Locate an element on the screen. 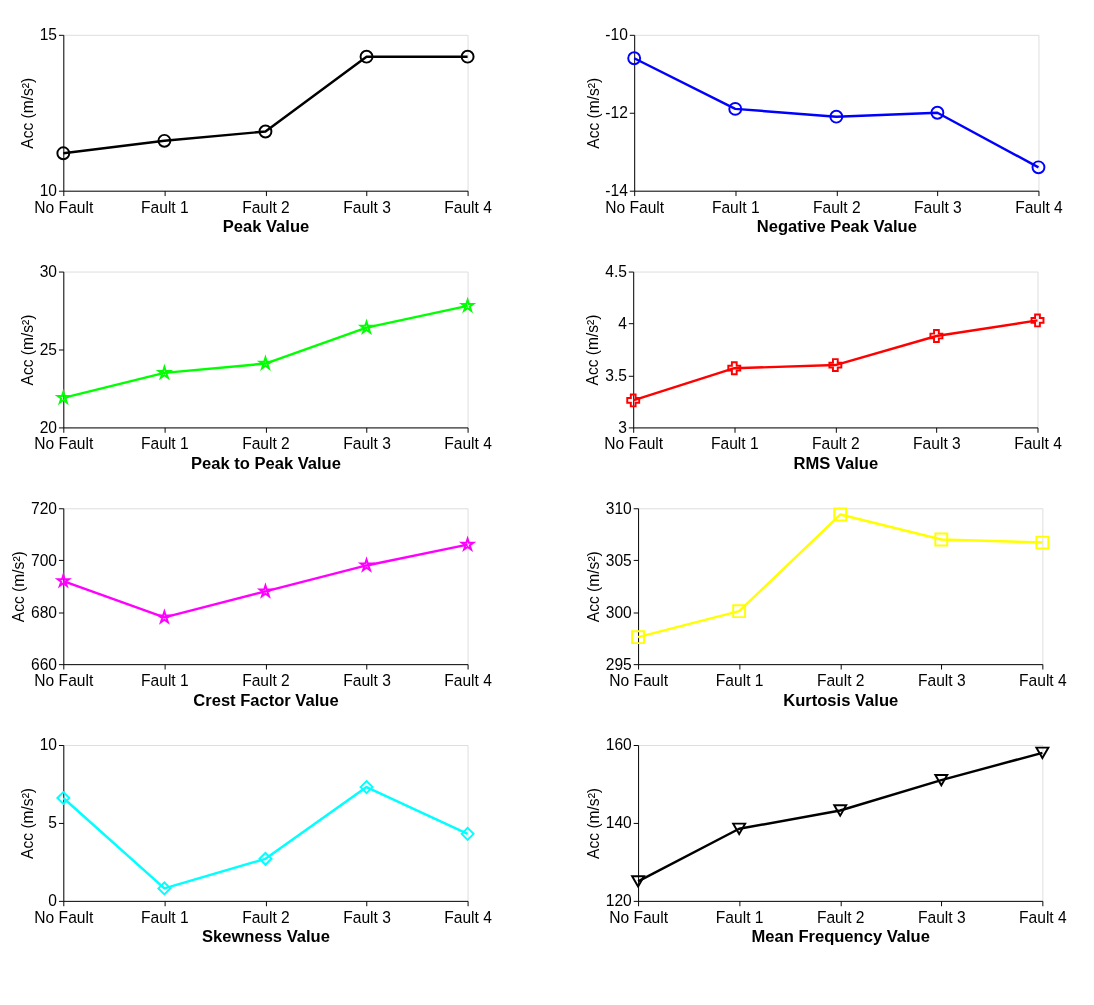 The width and height of the screenshot is (1094, 1005). y-tick-label: 720 is located at coordinates (44, 508).